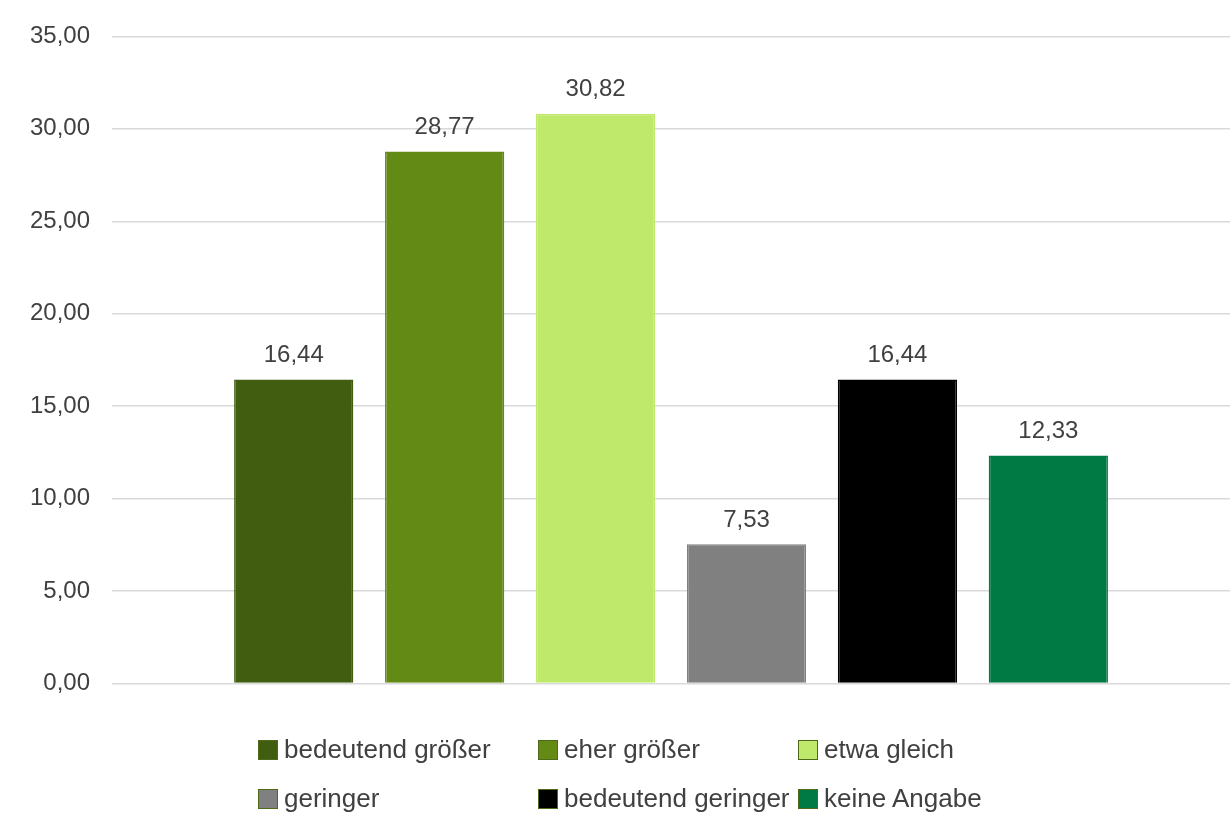  What do you see at coordinates (60, 35) in the screenshot?
I see `y-tick-label: 35,00` at bounding box center [60, 35].